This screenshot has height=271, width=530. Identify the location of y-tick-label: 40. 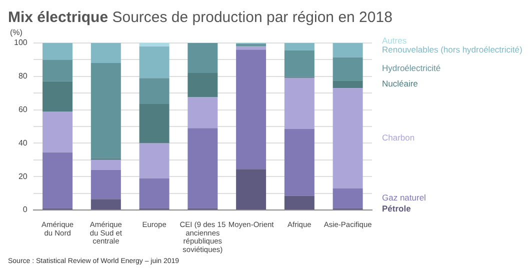
(23, 143).